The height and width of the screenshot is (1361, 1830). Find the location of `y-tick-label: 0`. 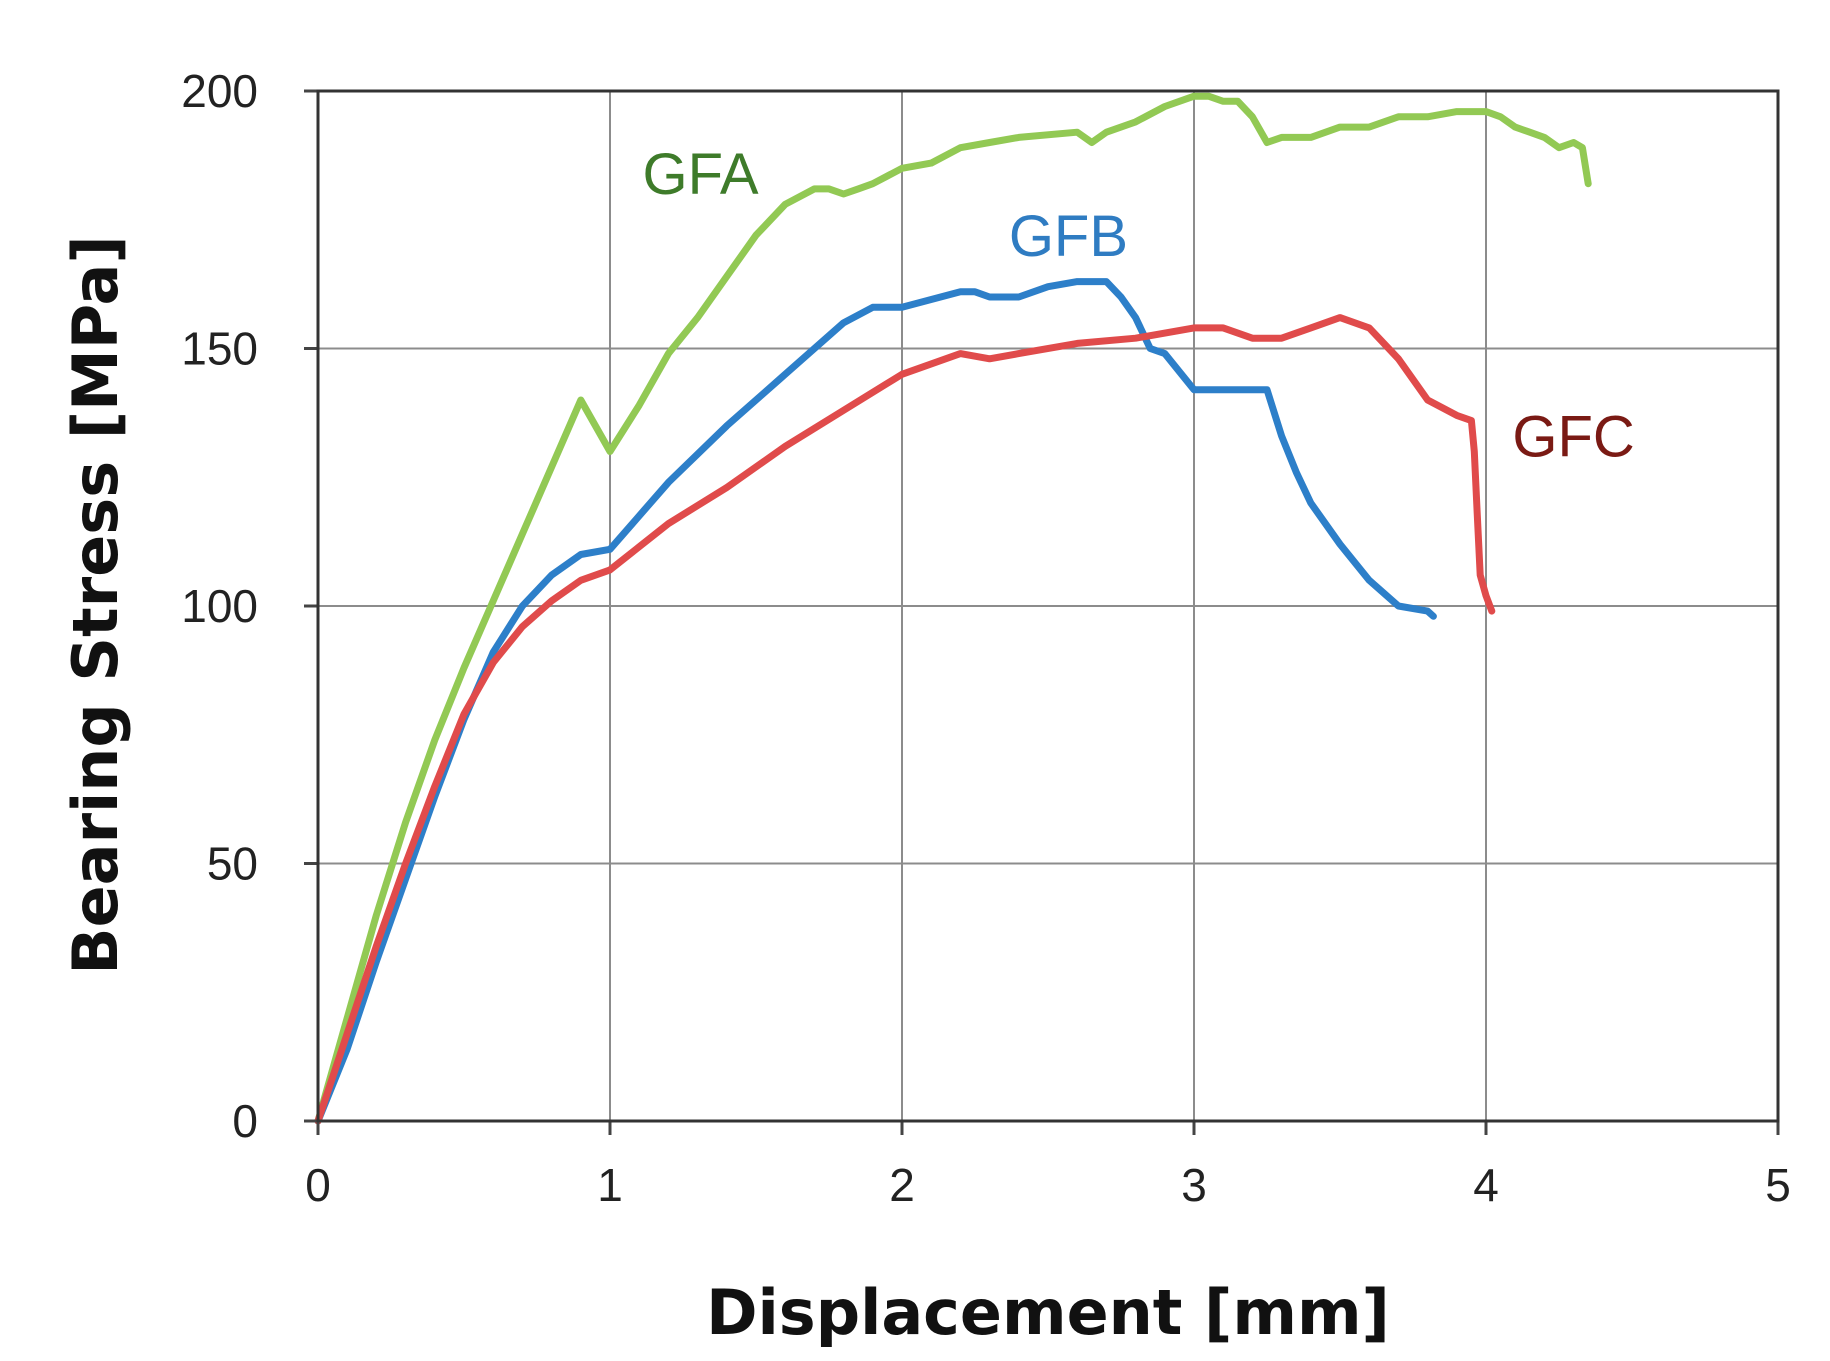

y-tick-label: 0 is located at coordinates (245, 1121).